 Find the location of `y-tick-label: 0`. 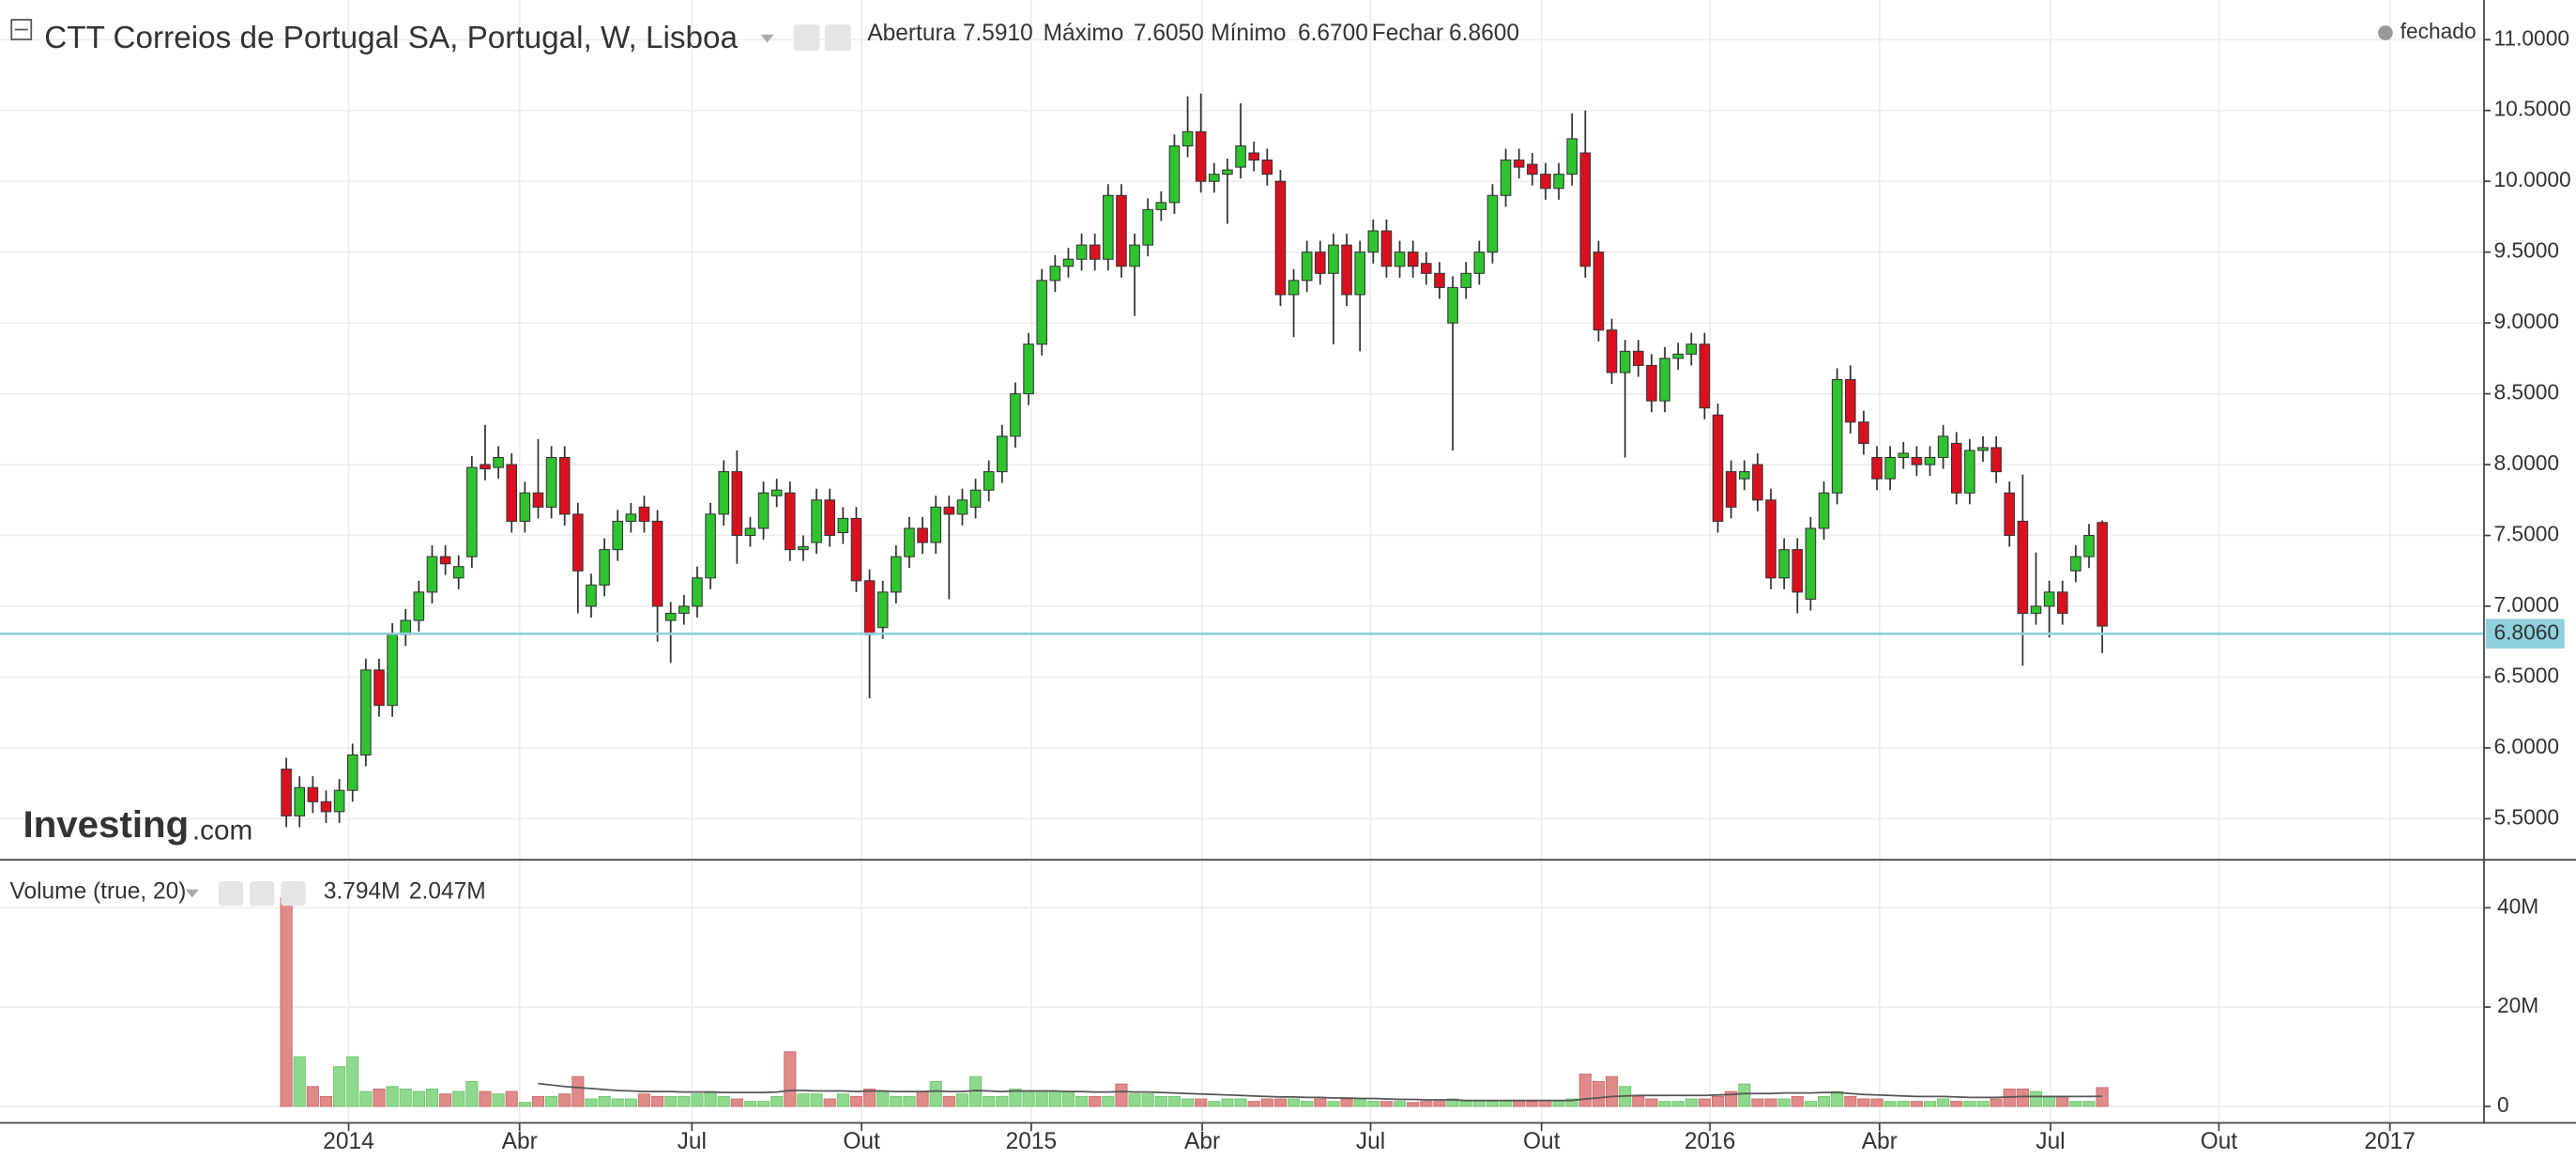

y-tick-label: 0 is located at coordinates (2503, 1105).